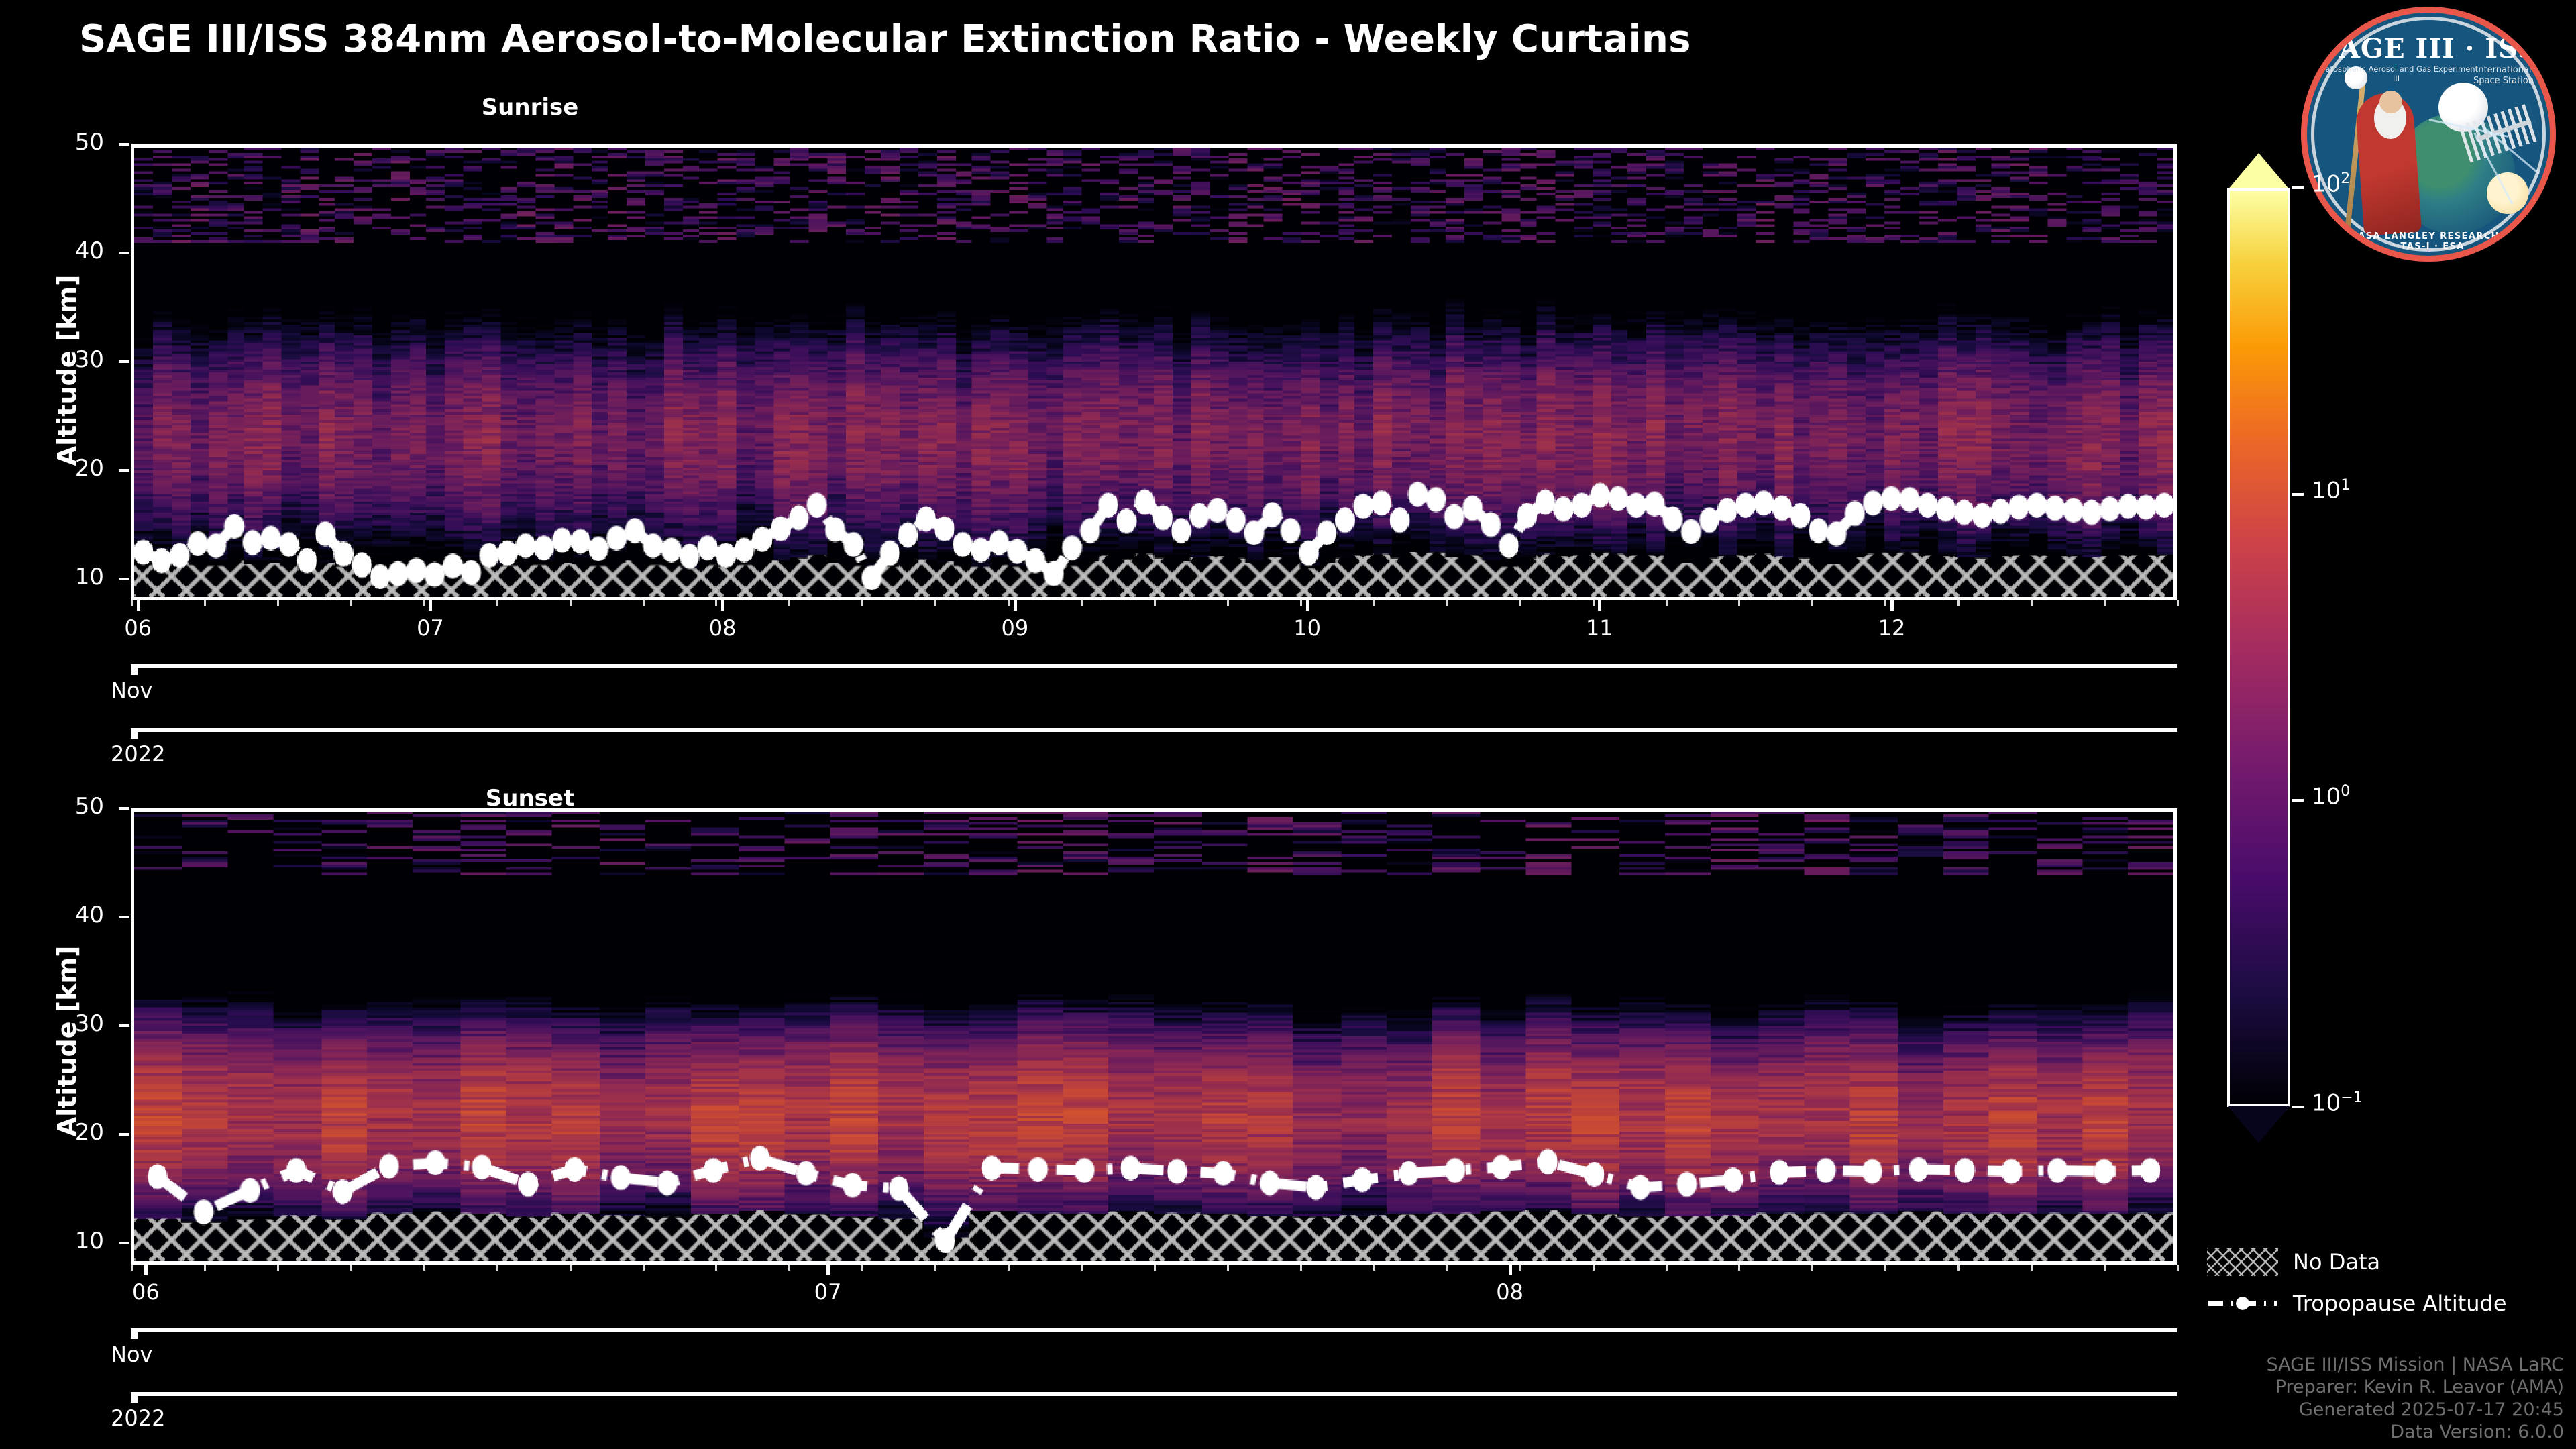 Image resolution: width=2576 pixels, height=1449 pixels. I want to click on ytick-label-sunrise-50: 50, so click(89, 142).